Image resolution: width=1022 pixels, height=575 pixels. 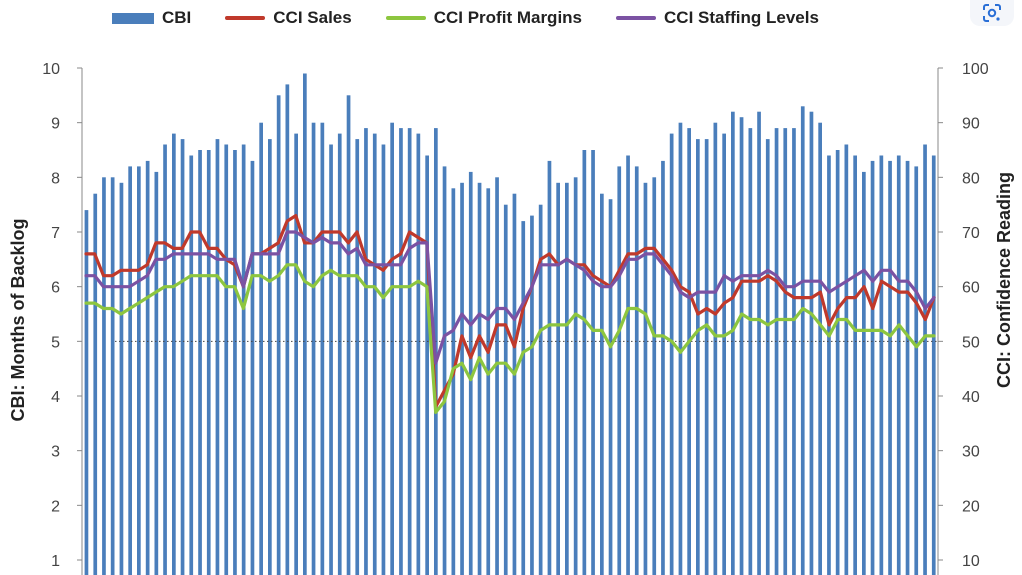 I want to click on y-left-tick-label: 6, so click(x=55, y=288).